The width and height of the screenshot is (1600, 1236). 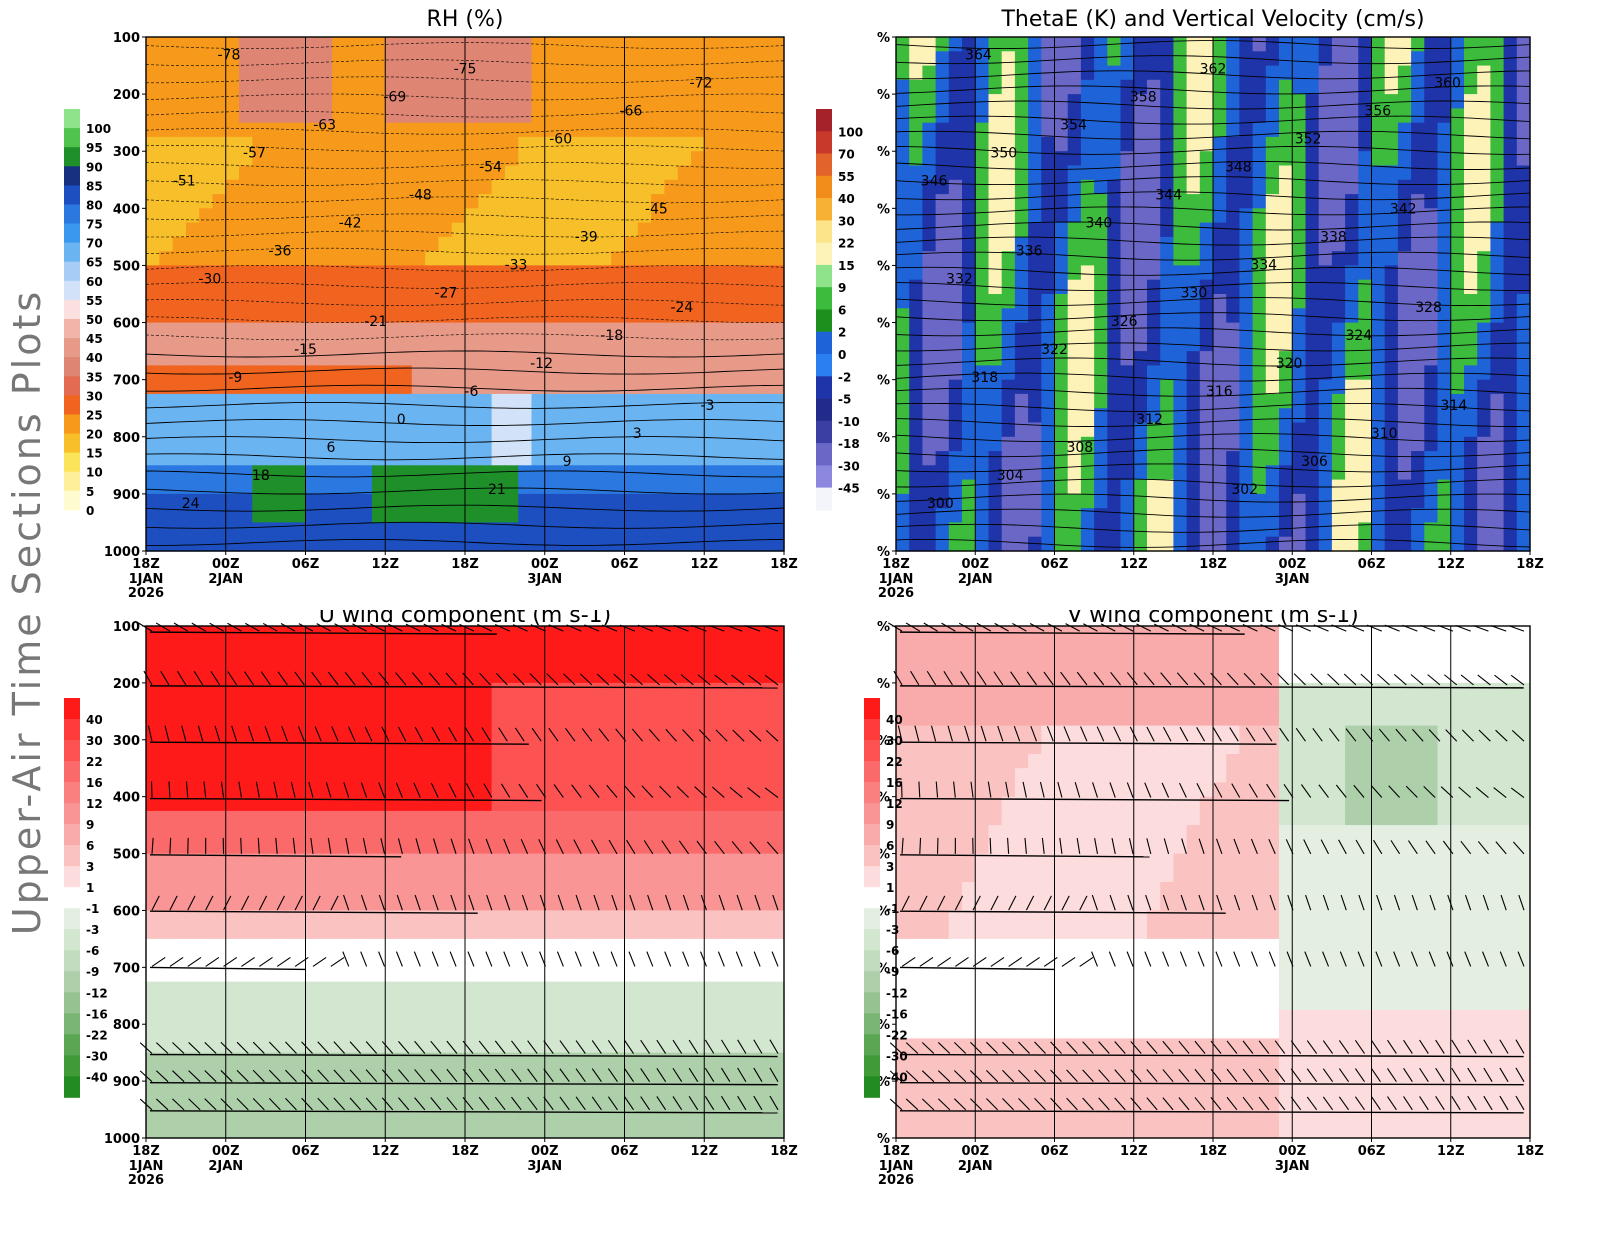 I want to click on x-tick-label: 18Z, so click(x=896, y=564).